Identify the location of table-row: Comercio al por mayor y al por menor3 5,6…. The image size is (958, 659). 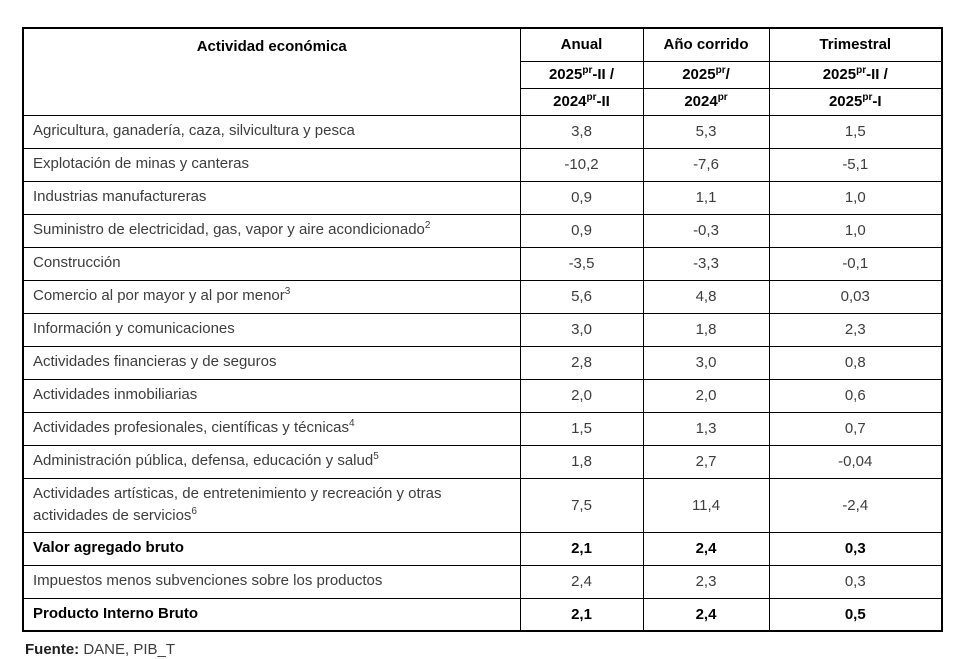
(482, 296).